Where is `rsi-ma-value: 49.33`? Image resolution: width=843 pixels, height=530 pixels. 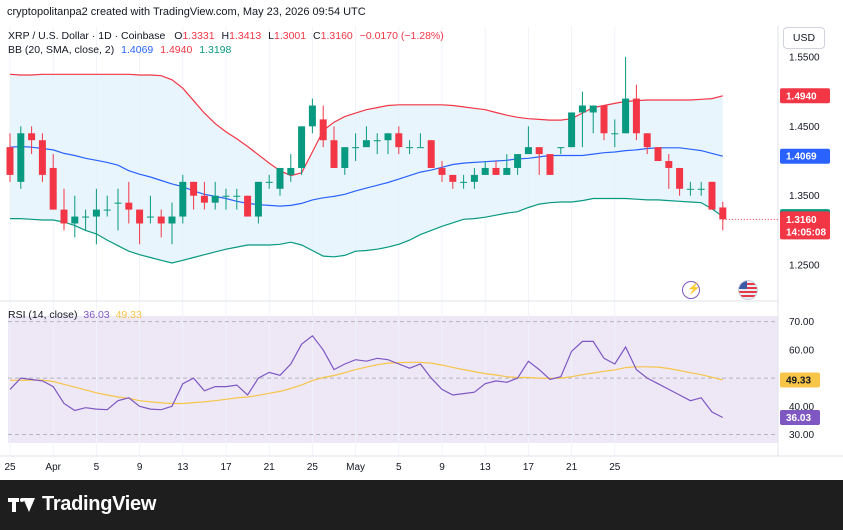 rsi-ma-value: 49.33 is located at coordinates (128, 315).